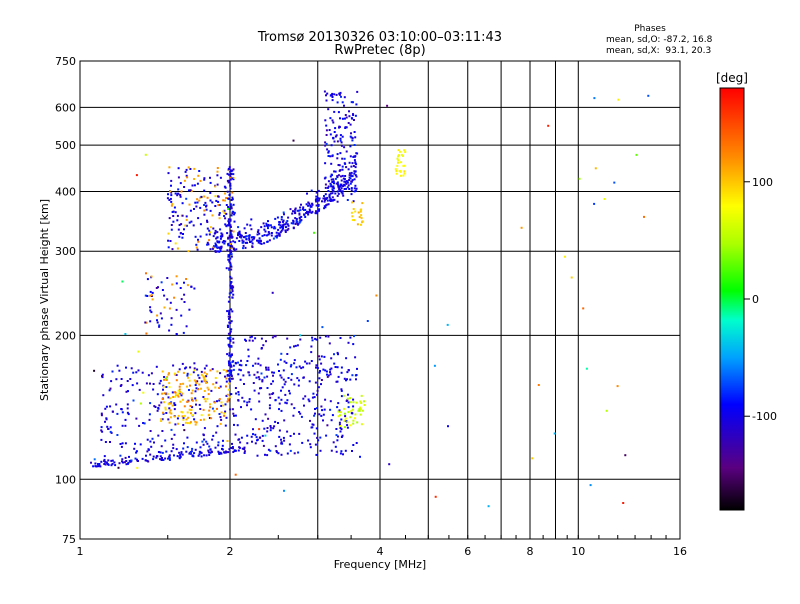  I want to click on phase-info-x: mean, sd,X: 93.1, 20.3, so click(658, 51).